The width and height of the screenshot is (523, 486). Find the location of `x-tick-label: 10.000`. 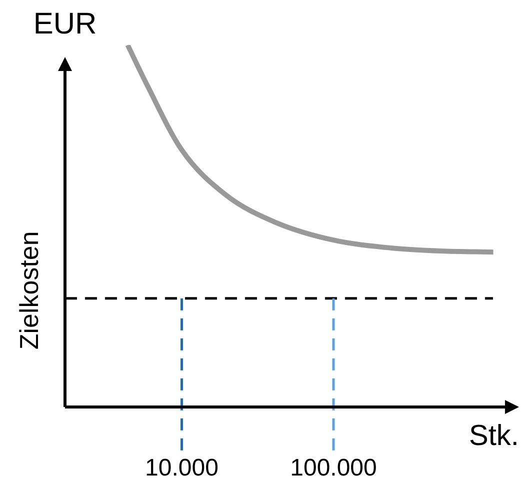

x-tick-label: 10.000 is located at coordinates (181, 468).